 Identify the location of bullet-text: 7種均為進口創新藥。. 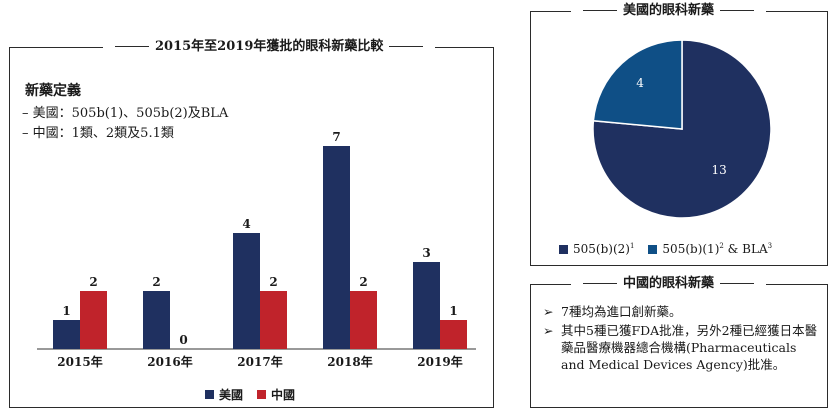
(621, 311).